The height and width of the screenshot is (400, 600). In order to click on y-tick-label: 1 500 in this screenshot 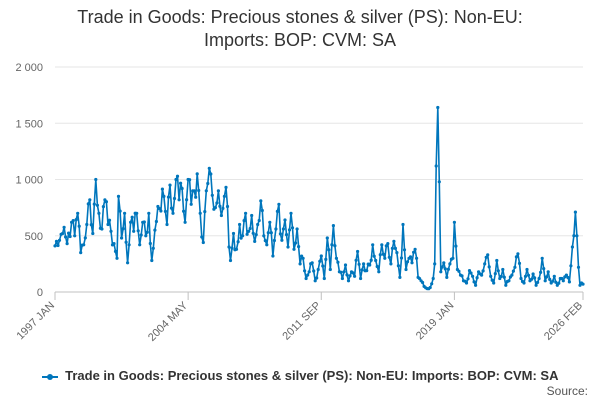, I will do `click(29, 124)`.